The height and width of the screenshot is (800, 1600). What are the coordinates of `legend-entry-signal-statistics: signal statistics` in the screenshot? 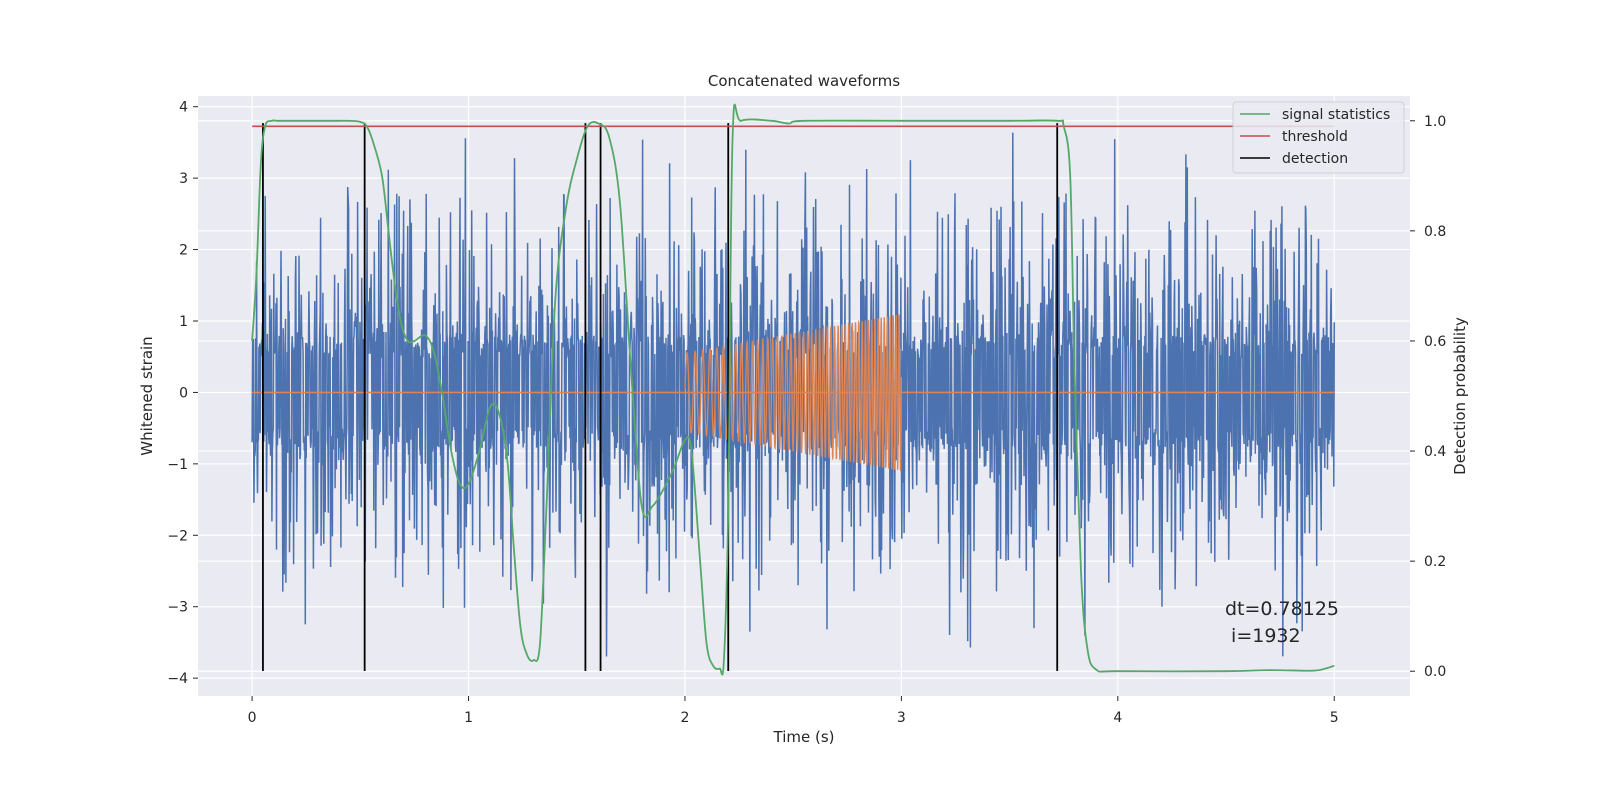 It's located at (1336, 115).